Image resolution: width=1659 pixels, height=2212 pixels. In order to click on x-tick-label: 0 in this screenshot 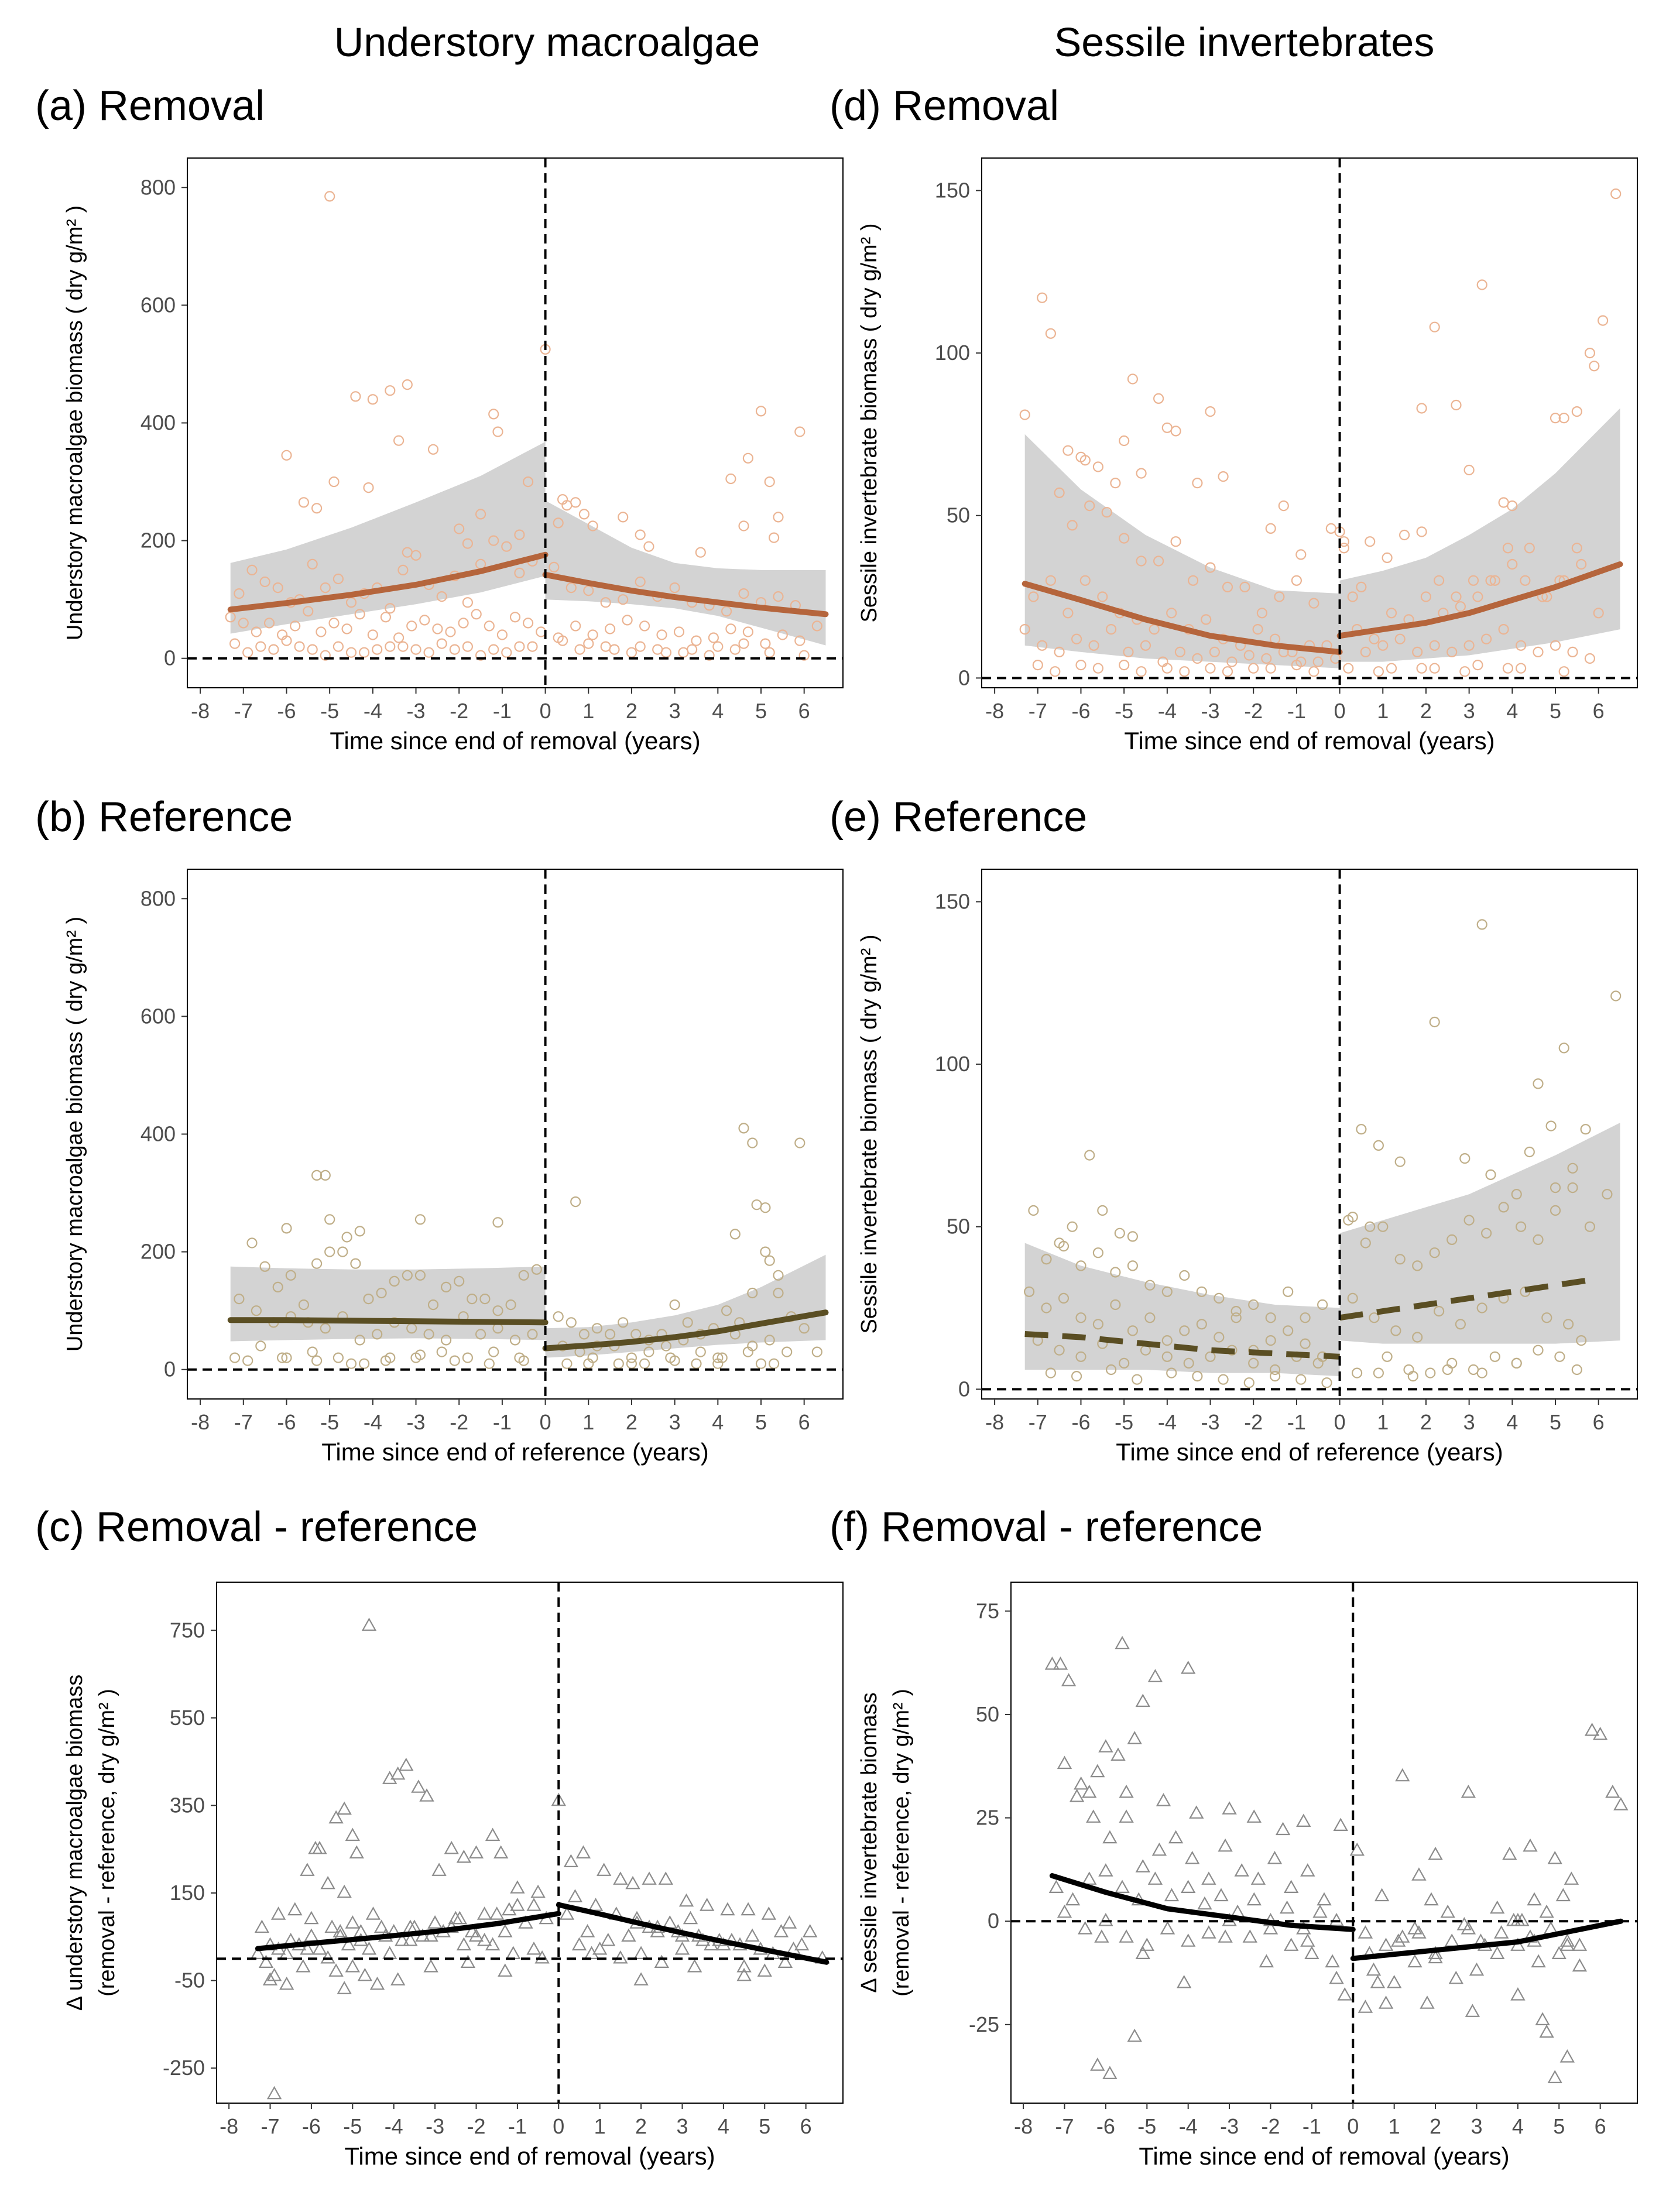, I will do `click(1353, 2126)`.